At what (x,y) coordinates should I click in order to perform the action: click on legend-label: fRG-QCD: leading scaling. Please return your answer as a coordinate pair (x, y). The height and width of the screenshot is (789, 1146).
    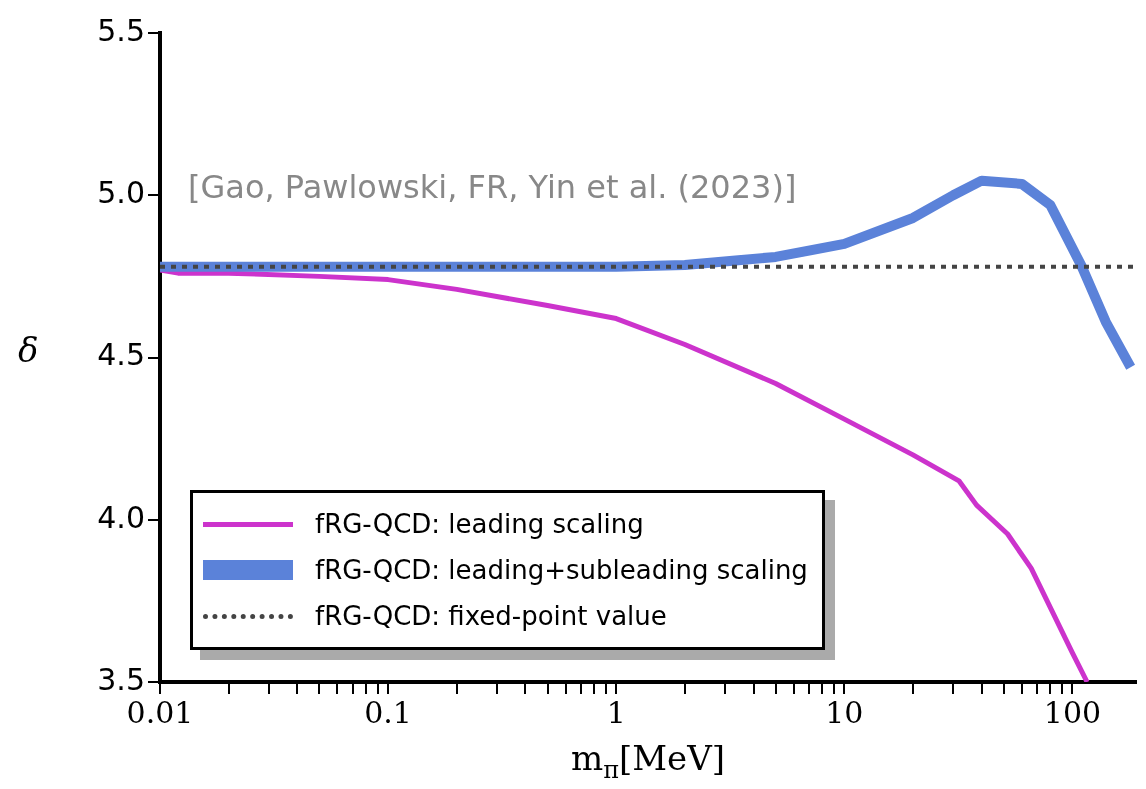
    Looking at the image, I should click on (479, 524).